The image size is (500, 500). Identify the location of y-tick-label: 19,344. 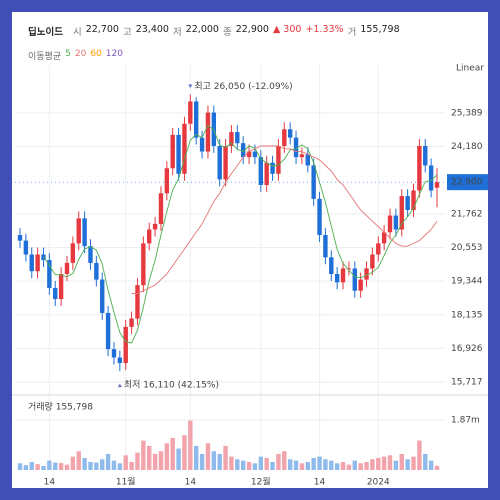
(467, 282).